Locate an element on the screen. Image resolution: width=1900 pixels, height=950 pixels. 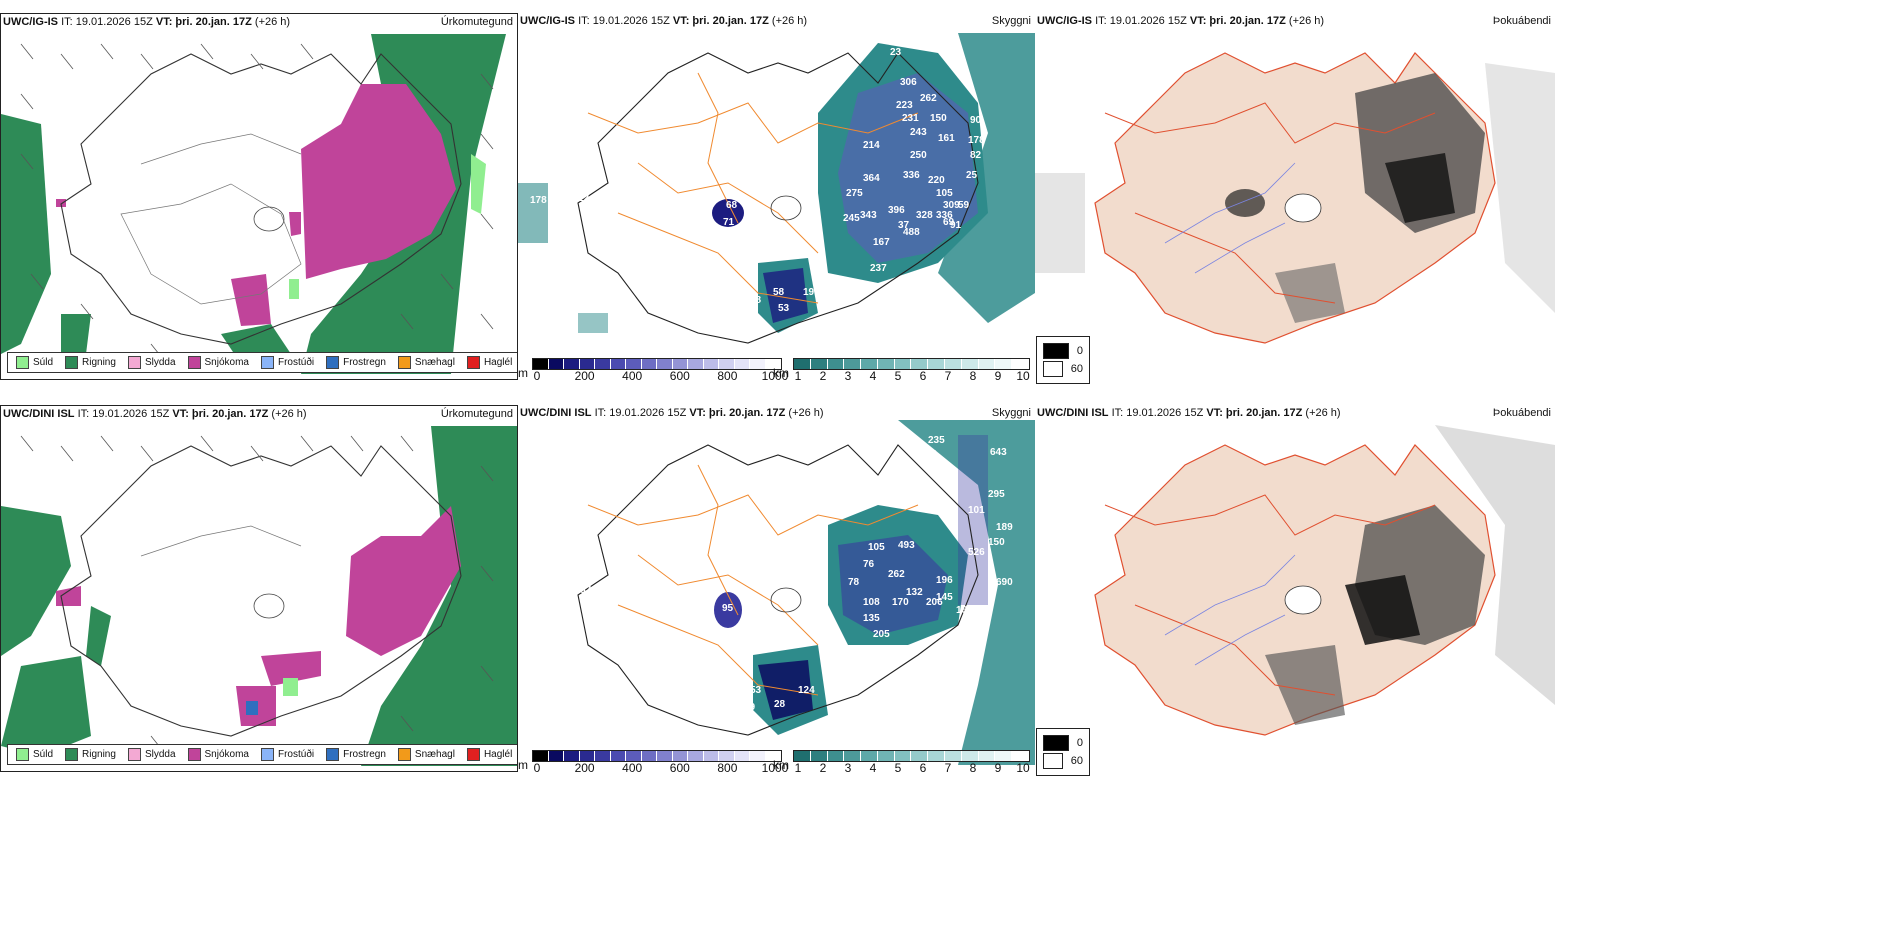
cloud-base-value: 396 is located at coordinates (896, 210).